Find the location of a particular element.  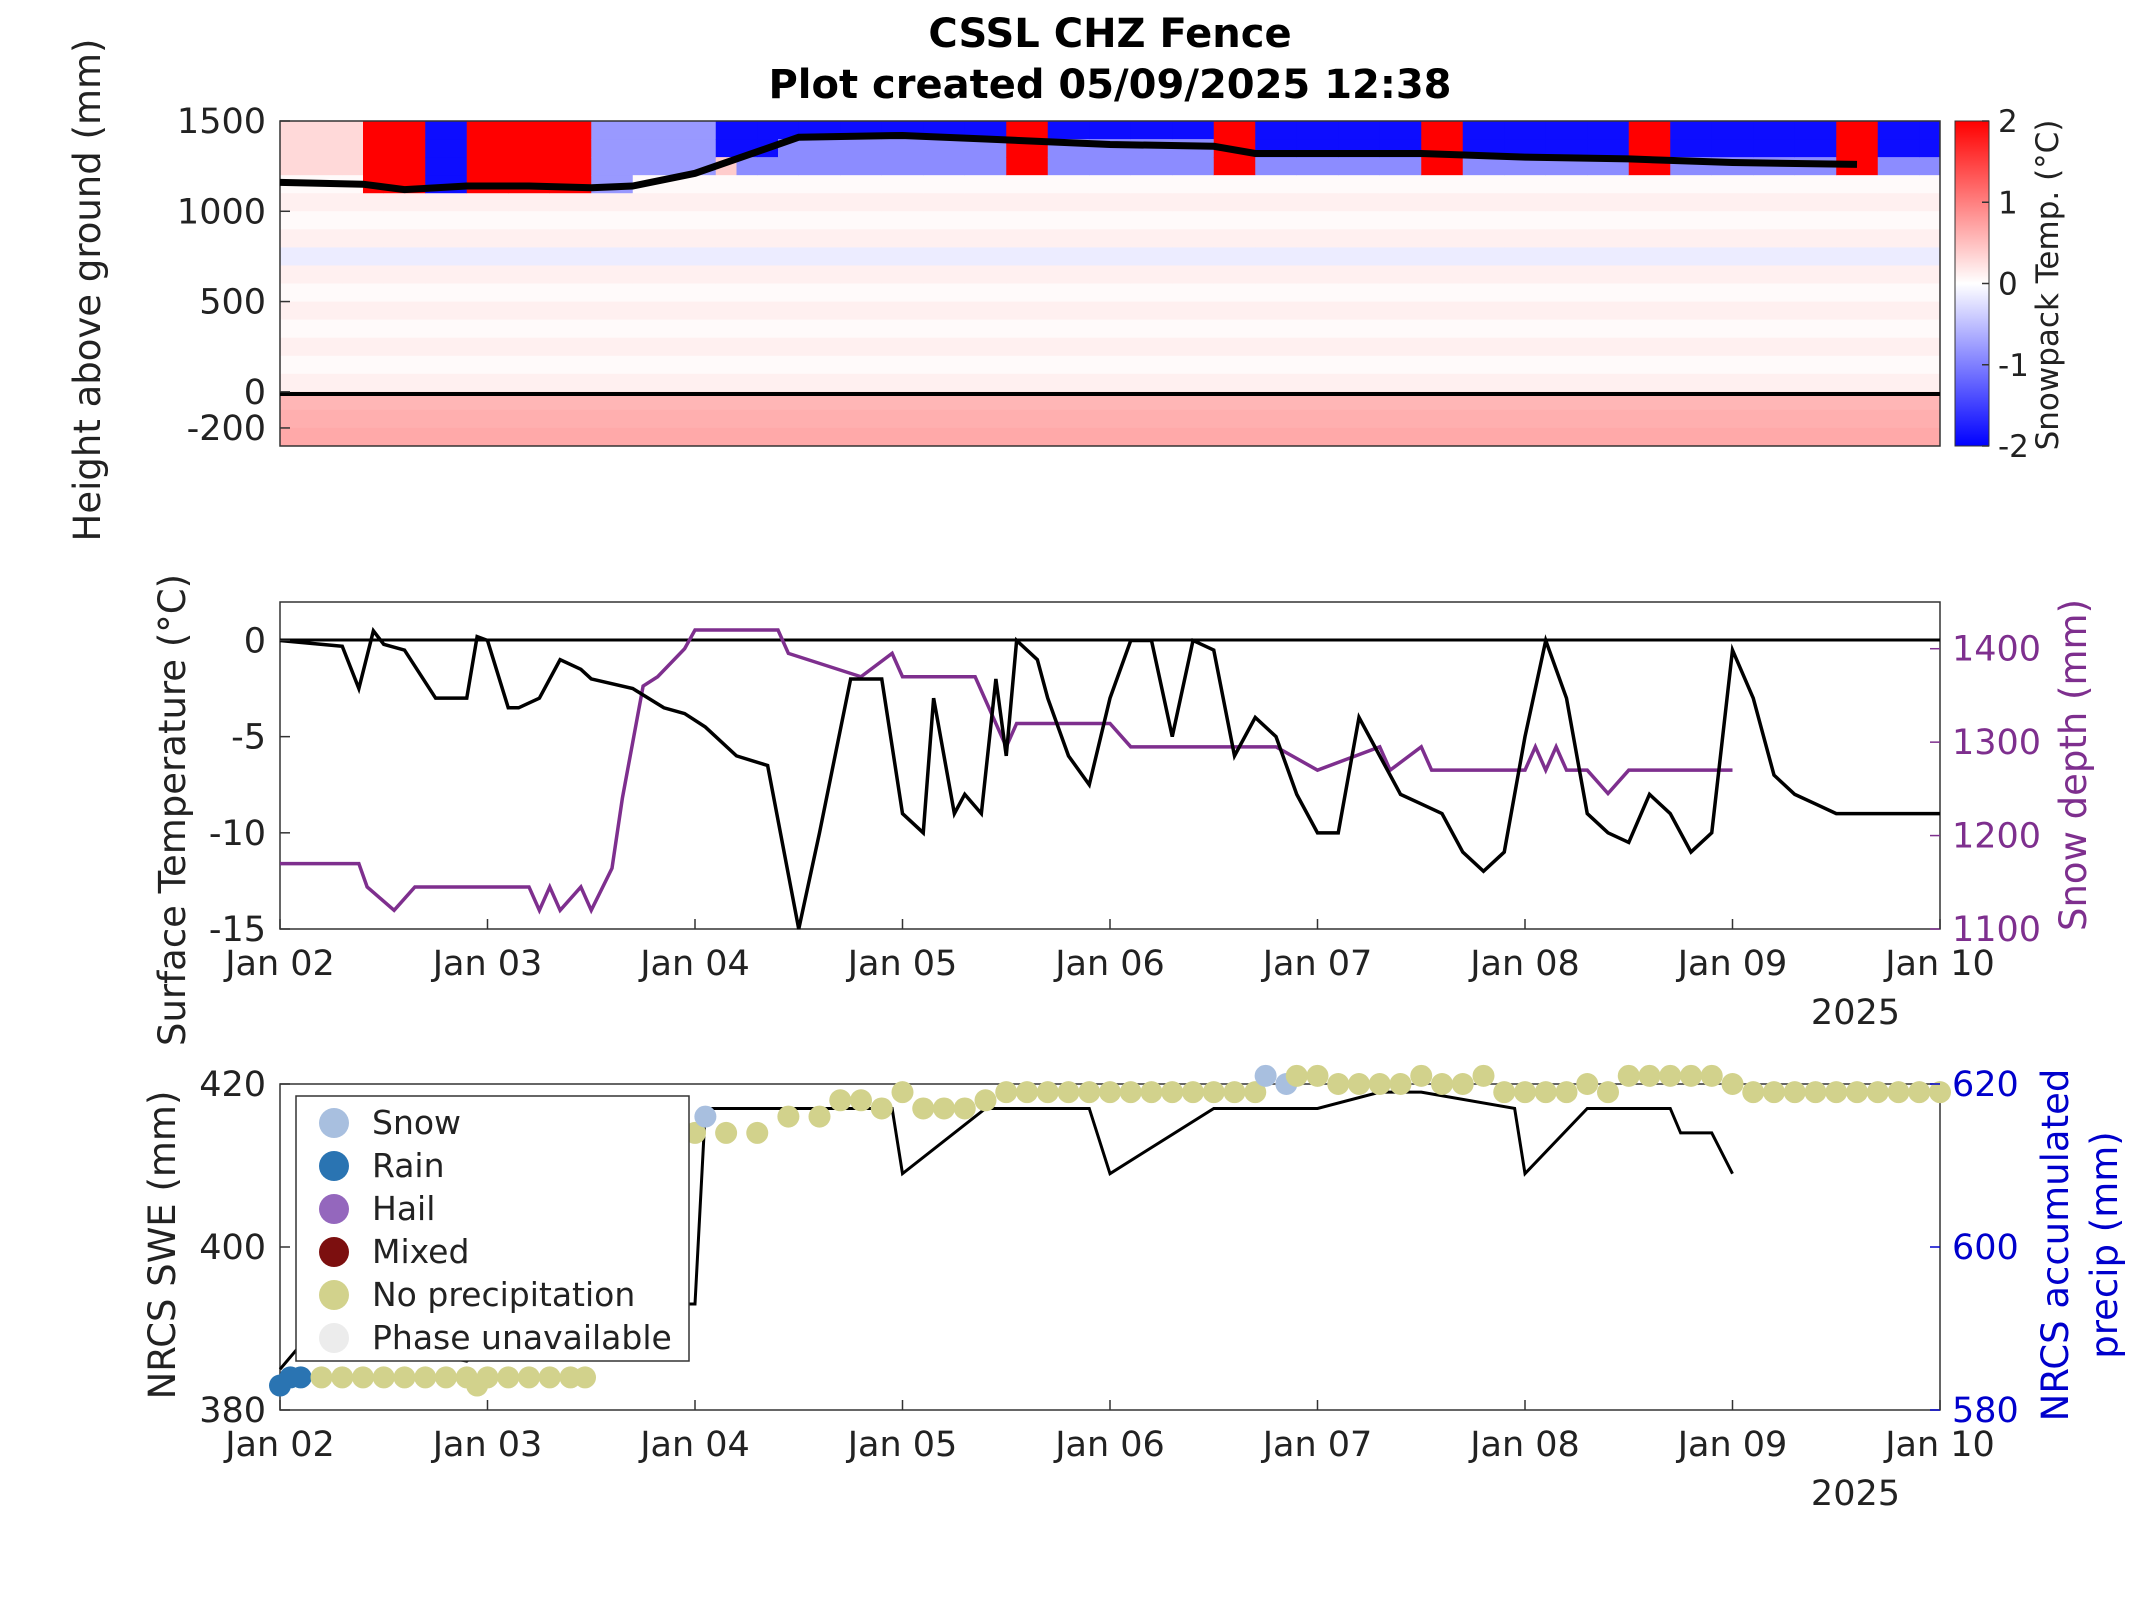

figure-title: CSSL CHZ Fence is located at coordinates (1109, 34).